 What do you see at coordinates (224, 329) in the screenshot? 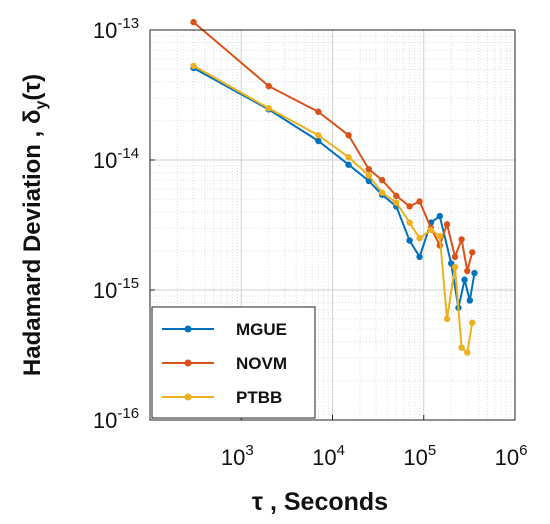
I see `legend-item-mgue: MGUE` at bounding box center [224, 329].